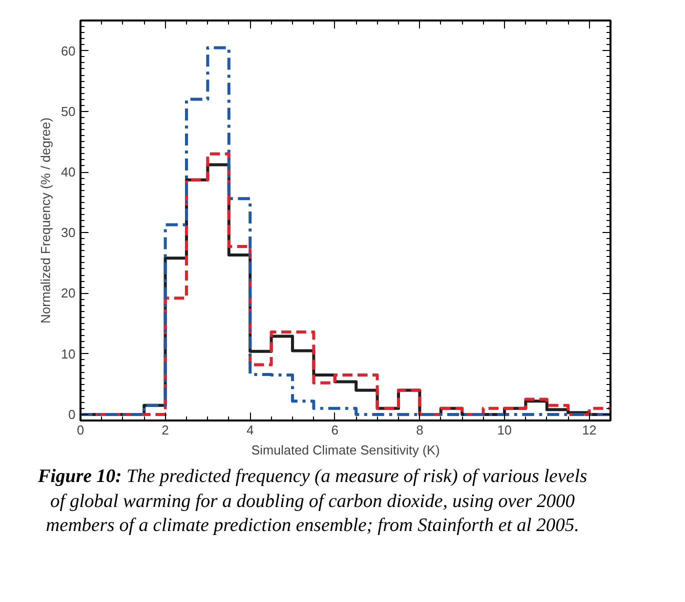 Image resolution: width=685 pixels, height=602 pixels. What do you see at coordinates (68, 354) in the screenshot?
I see `y-tick-label: 10` at bounding box center [68, 354].